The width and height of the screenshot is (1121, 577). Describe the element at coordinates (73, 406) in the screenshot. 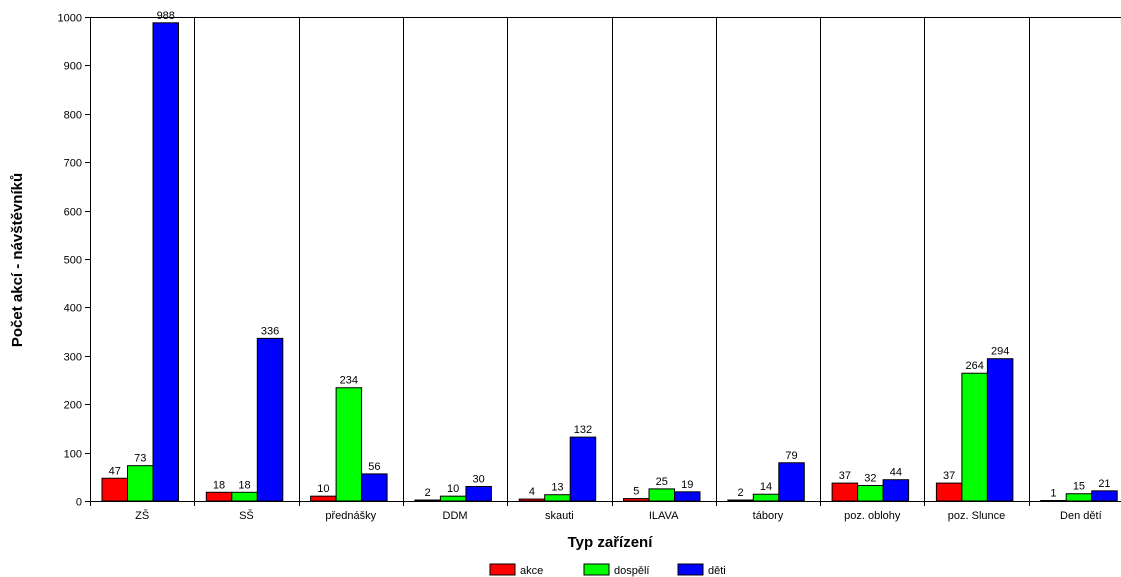

I see `y-tick-label: 200` at that location.